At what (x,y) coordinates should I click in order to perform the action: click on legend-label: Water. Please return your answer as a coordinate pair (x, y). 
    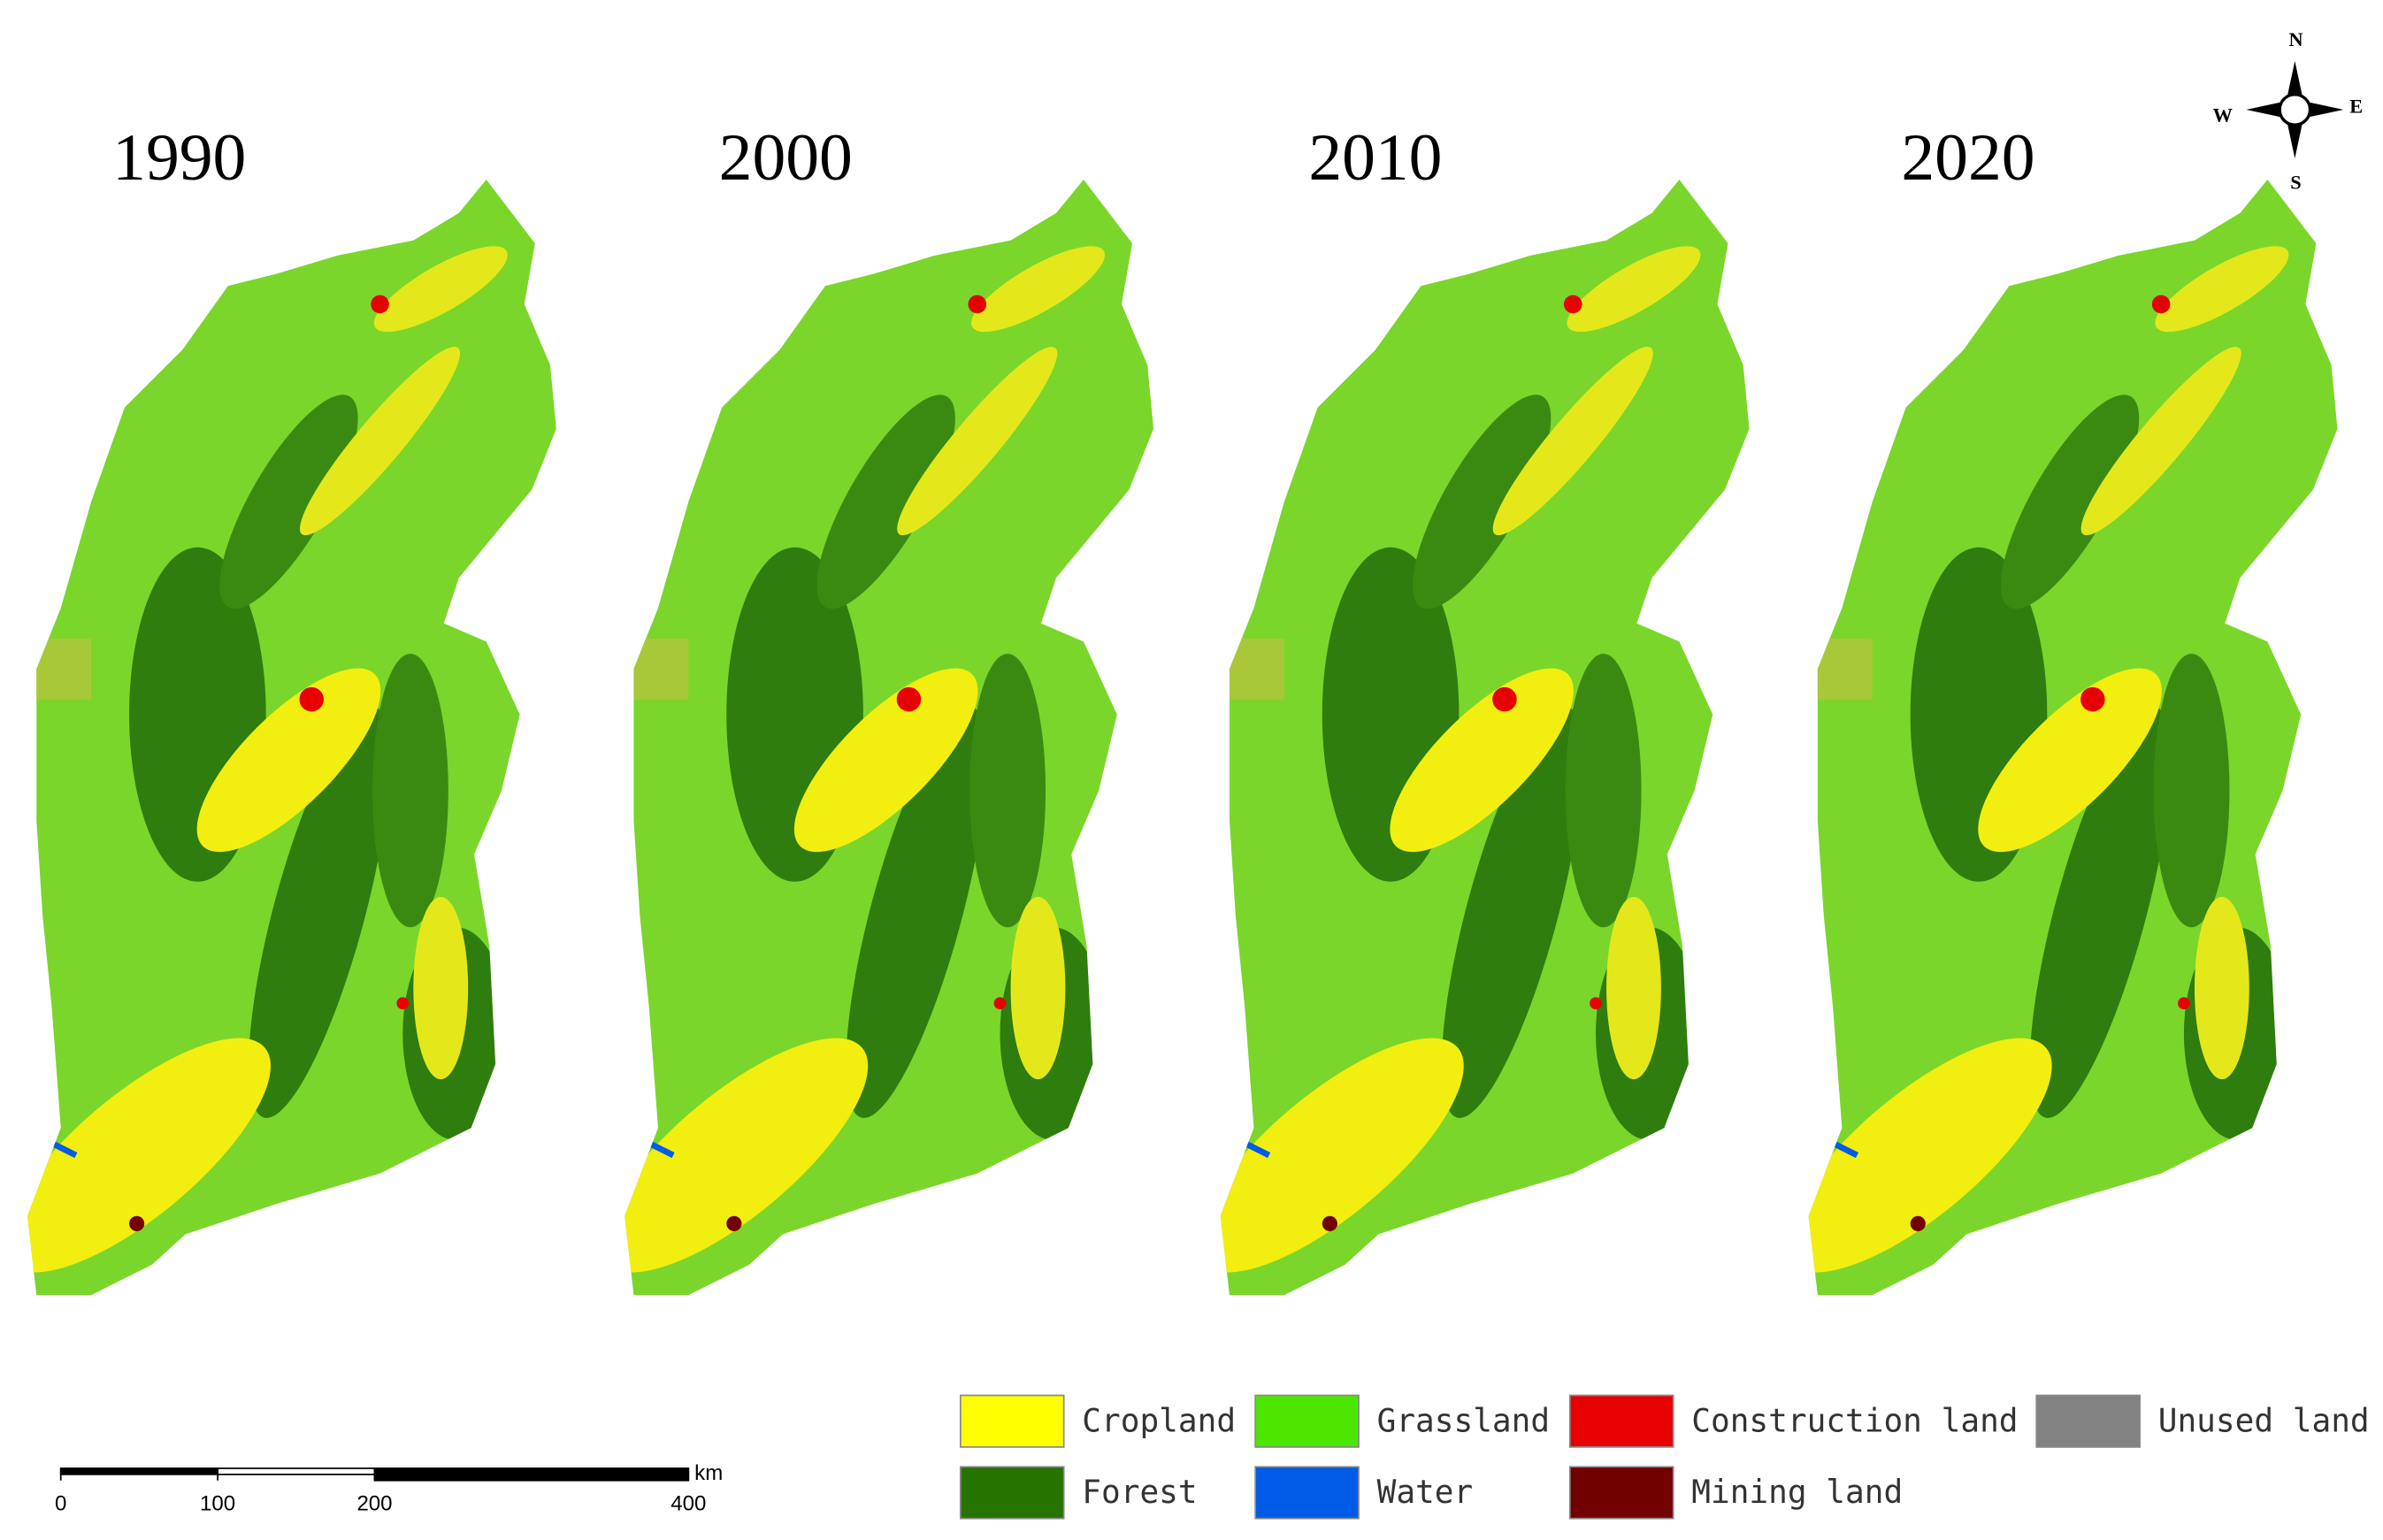
    Looking at the image, I should click on (1426, 1492).